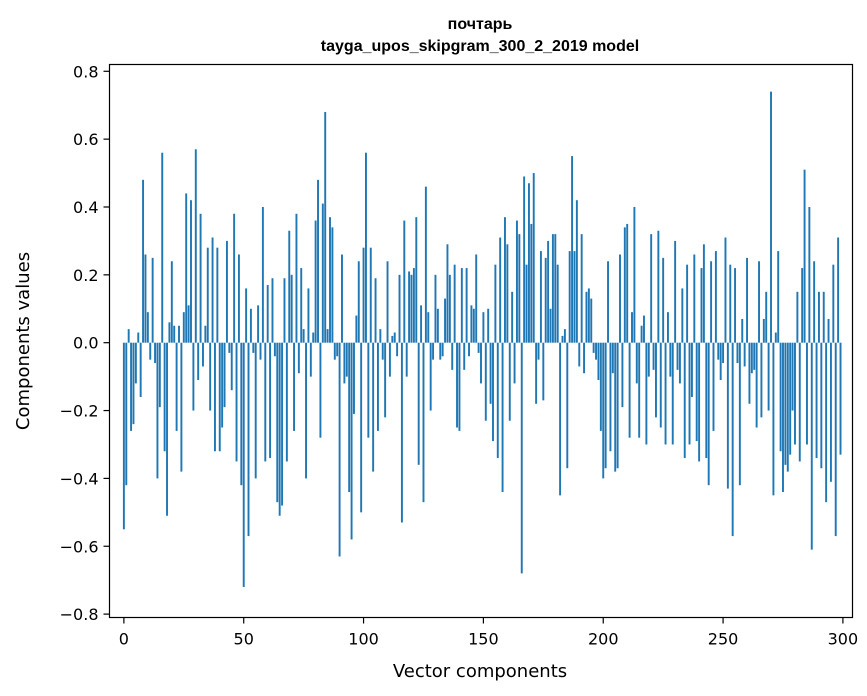 The height and width of the screenshot is (696, 867). Describe the element at coordinates (244, 639) in the screenshot. I see `x-tick-label: 50` at that location.